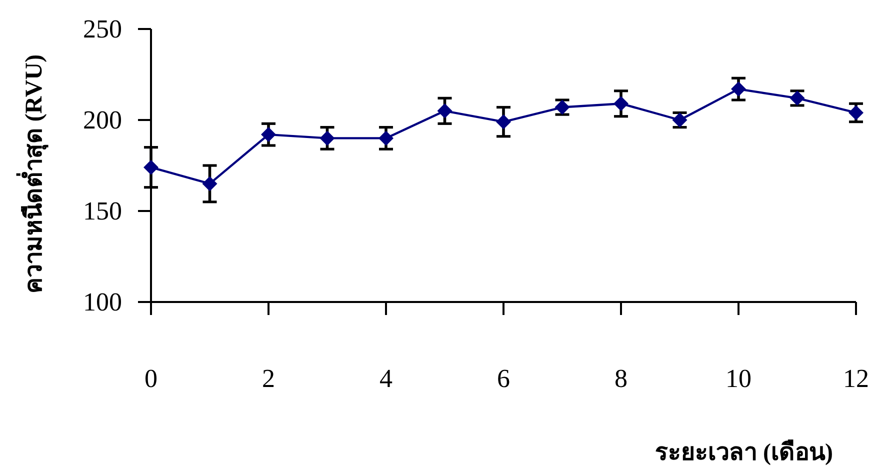 The image size is (873, 468). Describe the element at coordinates (503, 378) in the screenshot. I see `x-tick-label: 6` at that location.